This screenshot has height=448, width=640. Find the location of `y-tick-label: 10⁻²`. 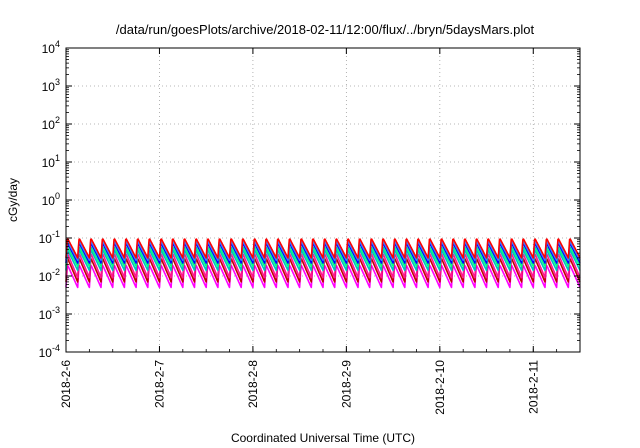

y-tick-label: 10⁻² is located at coordinates (49, 275).